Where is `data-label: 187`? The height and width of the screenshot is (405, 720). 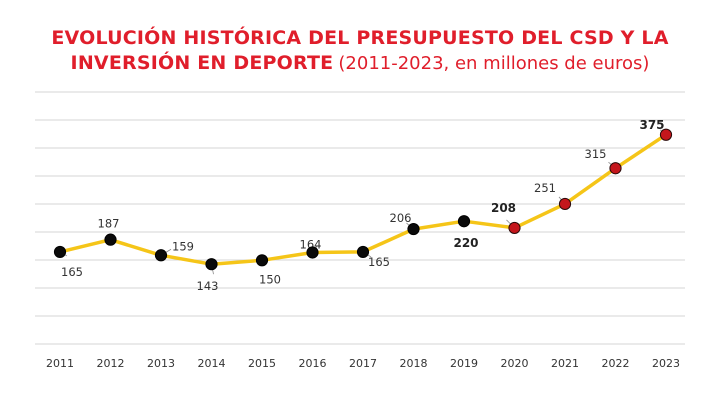 data-label: 187 is located at coordinates (109, 224).